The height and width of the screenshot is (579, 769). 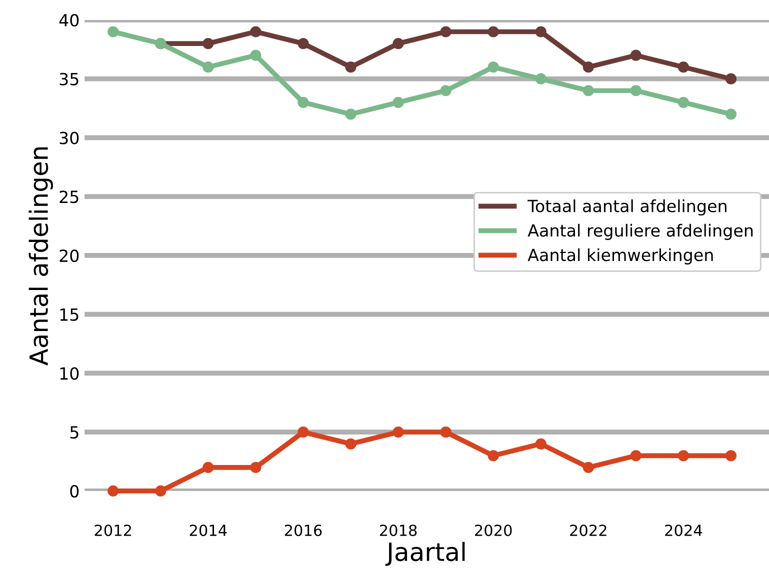 What do you see at coordinates (640, 232) in the screenshot?
I see `legend-label: Aantal reguliere afdelingen` at bounding box center [640, 232].